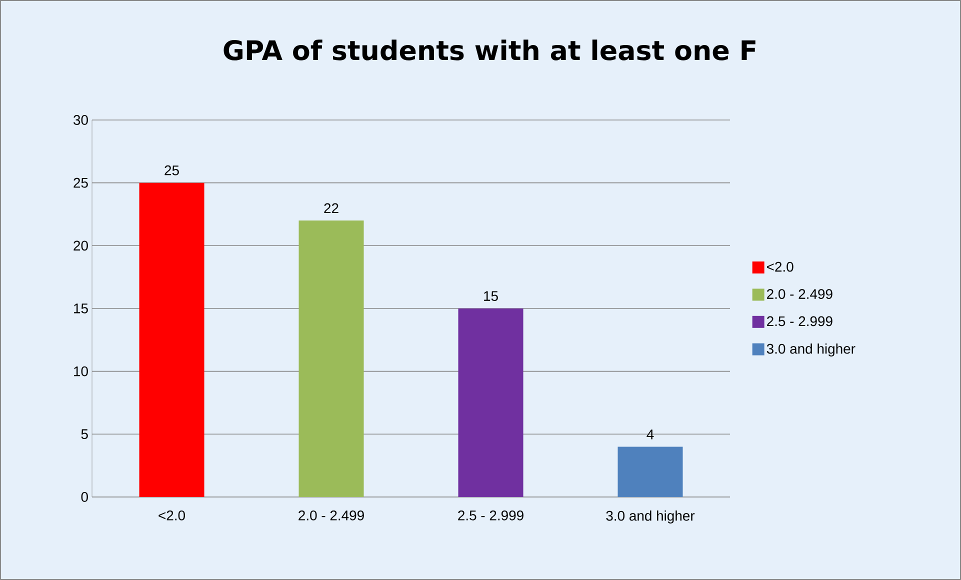 The width and height of the screenshot is (961, 580). Describe the element at coordinates (780, 267) in the screenshot. I see `legend-label: <2.0` at that location.